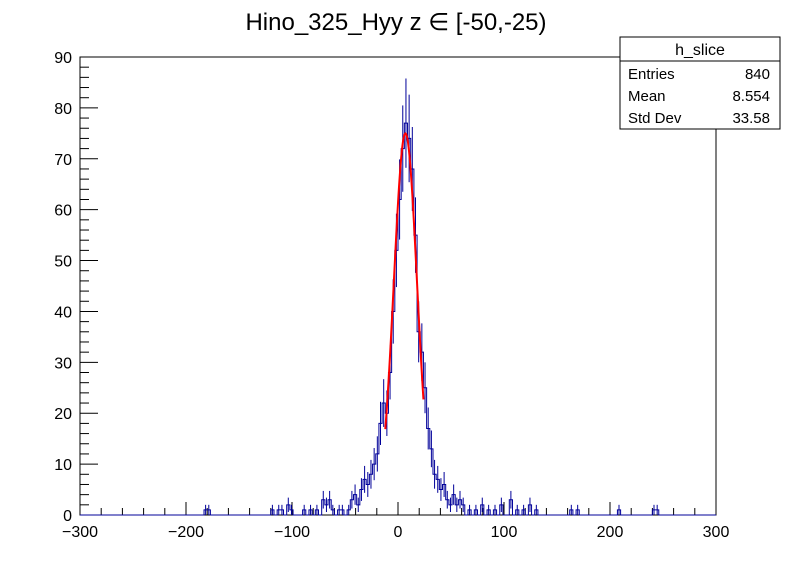 Image resolution: width=796 pixels, height=577 pixels. What do you see at coordinates (651, 74) in the screenshot?
I see `stats-entries-label: Entries` at bounding box center [651, 74].